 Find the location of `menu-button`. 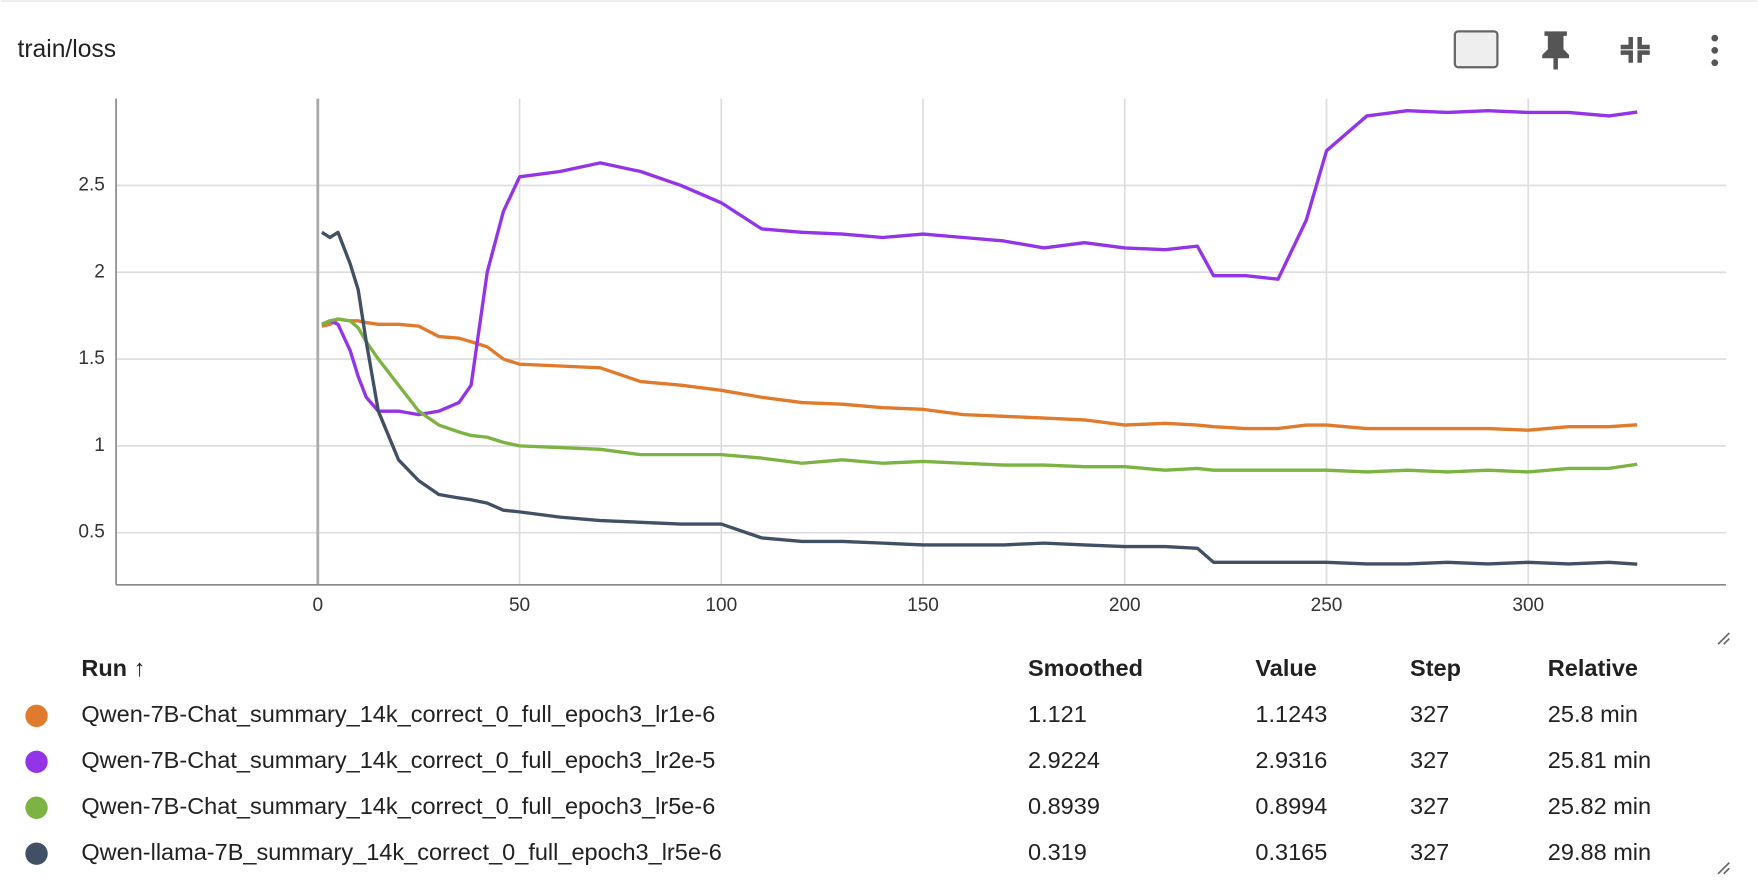

menu-button is located at coordinates (1715, 50).